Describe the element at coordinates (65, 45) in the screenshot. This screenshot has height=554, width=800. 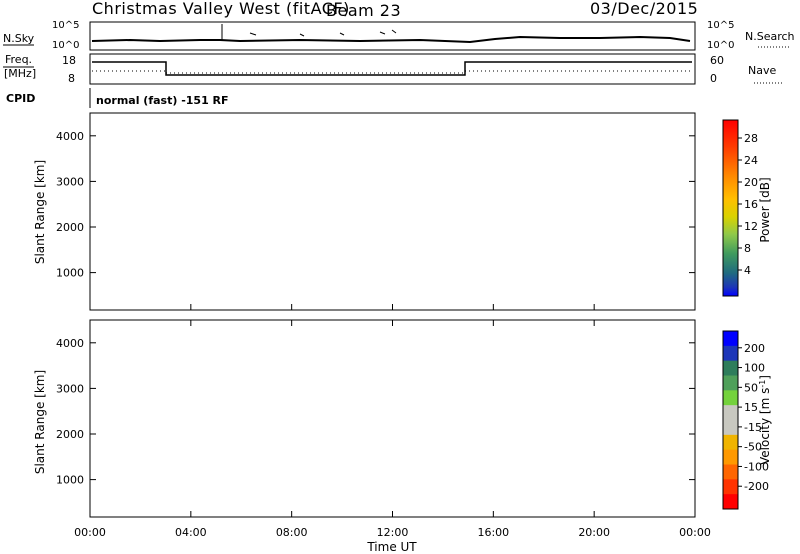
I see `nsky-tick-bottom: 10^0` at that location.